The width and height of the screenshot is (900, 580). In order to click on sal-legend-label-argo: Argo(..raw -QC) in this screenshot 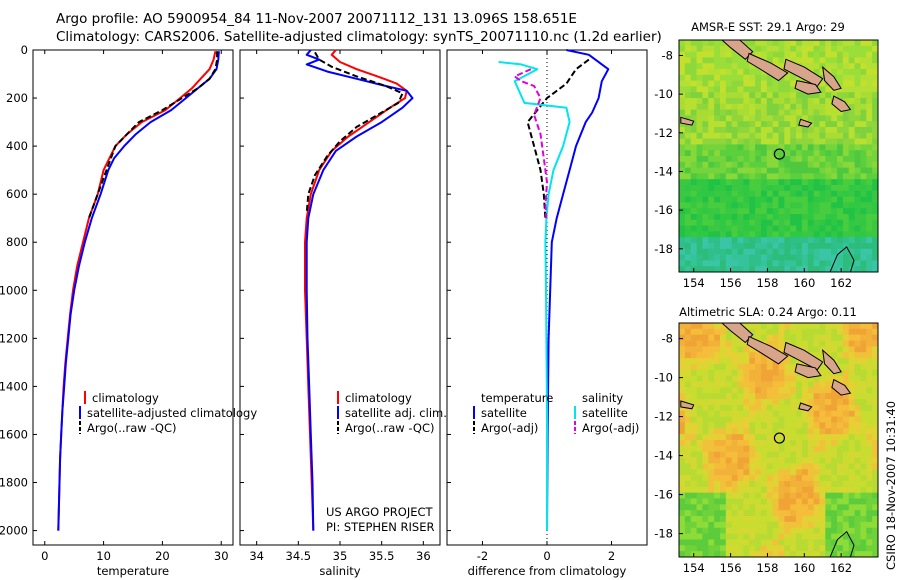, I will do `click(390, 428)`.